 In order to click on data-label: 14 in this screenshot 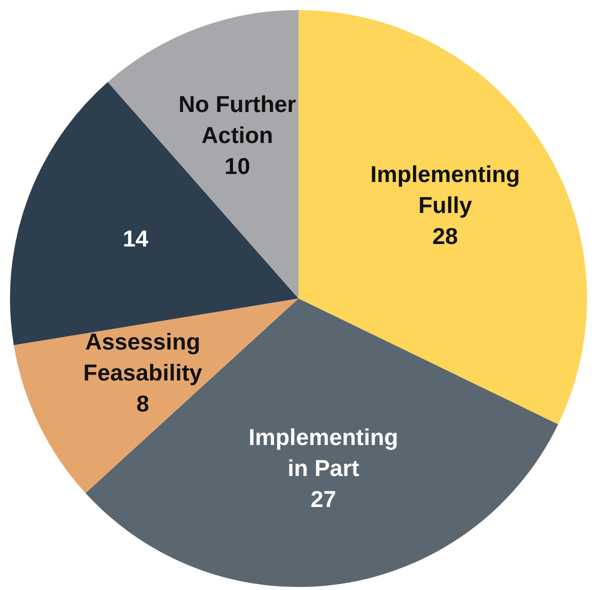, I will do `click(135, 239)`.